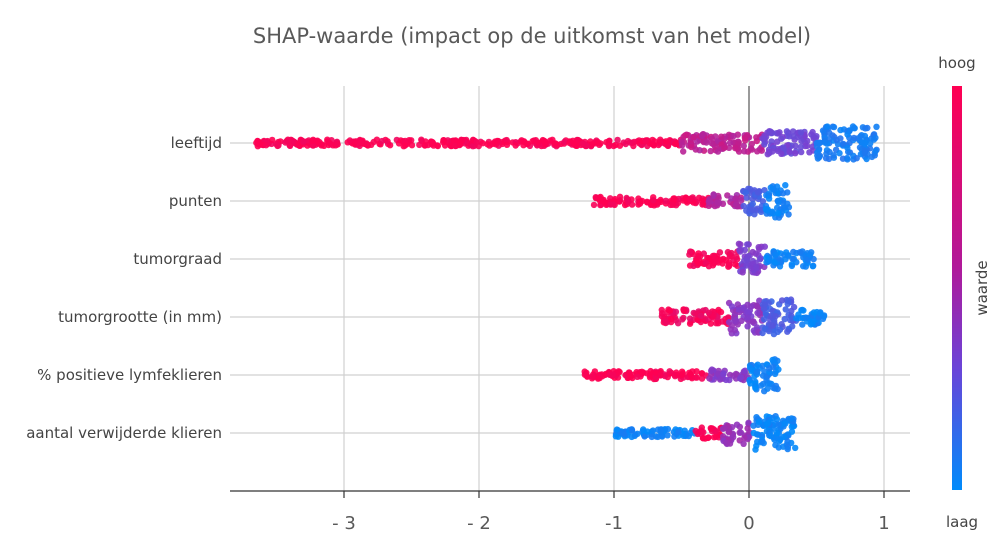 The height and width of the screenshot is (553, 1000). Describe the element at coordinates (982, 287) in the screenshot. I see `colorbar-title: waarde` at that location.